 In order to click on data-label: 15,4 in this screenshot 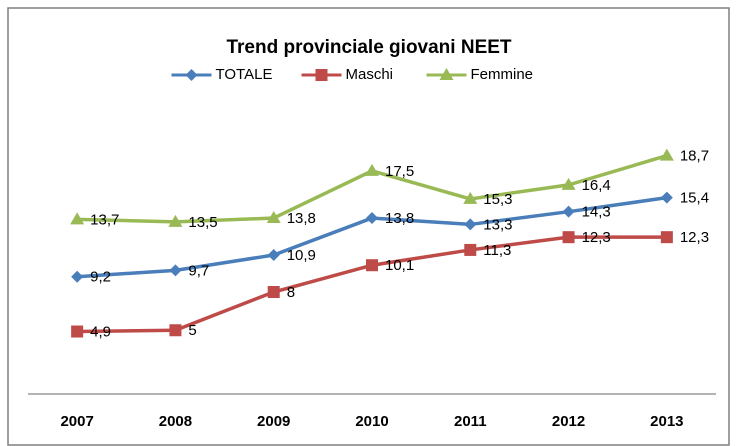, I will do `click(694, 198)`.